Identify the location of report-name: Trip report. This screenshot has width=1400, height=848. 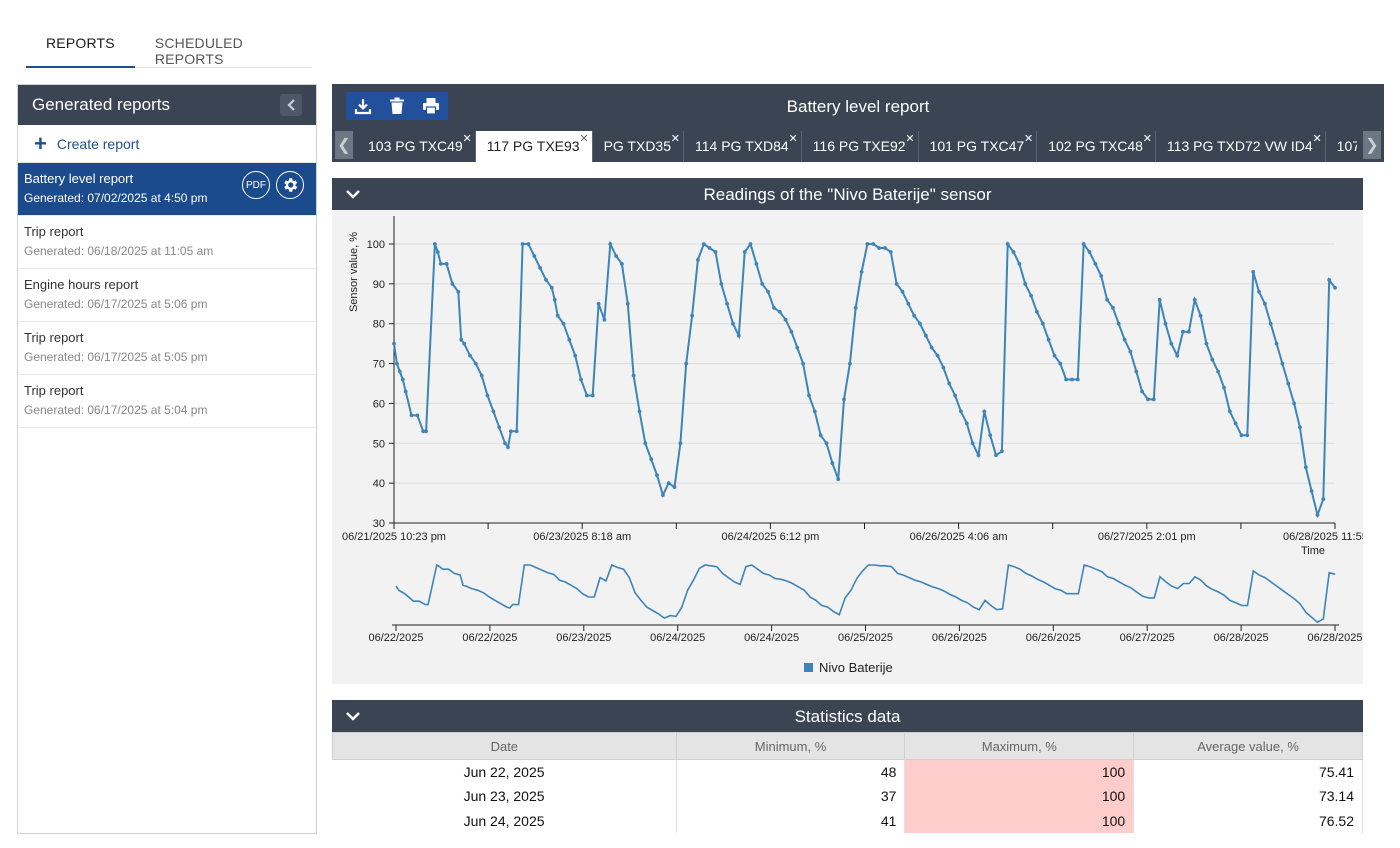
(54, 337).